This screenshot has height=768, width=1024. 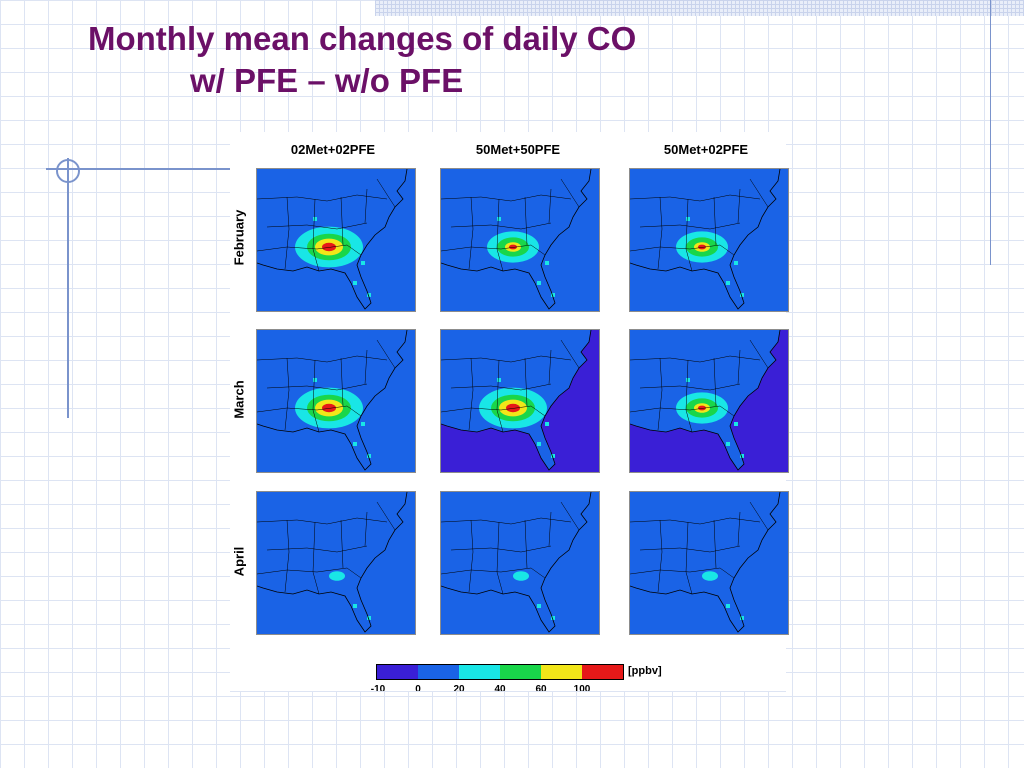 What do you see at coordinates (378, 689) in the screenshot?
I see `colorbar-tick-label: -10` at bounding box center [378, 689].